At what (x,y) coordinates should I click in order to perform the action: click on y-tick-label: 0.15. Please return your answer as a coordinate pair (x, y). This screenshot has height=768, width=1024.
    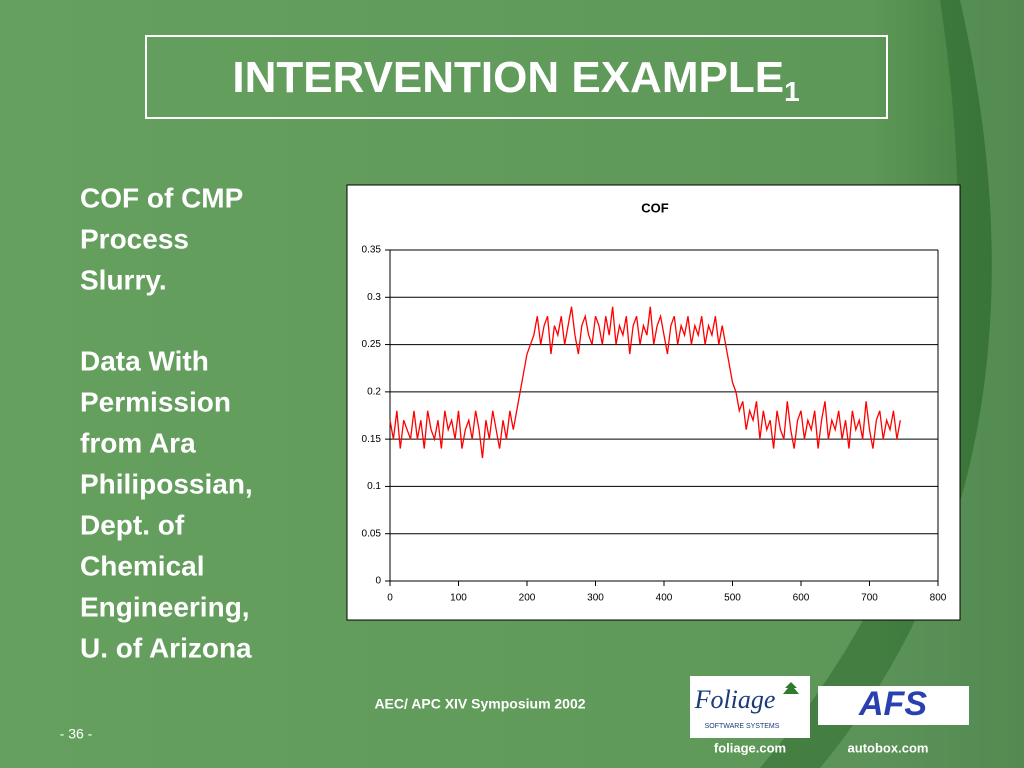
    Looking at the image, I should click on (372, 439).